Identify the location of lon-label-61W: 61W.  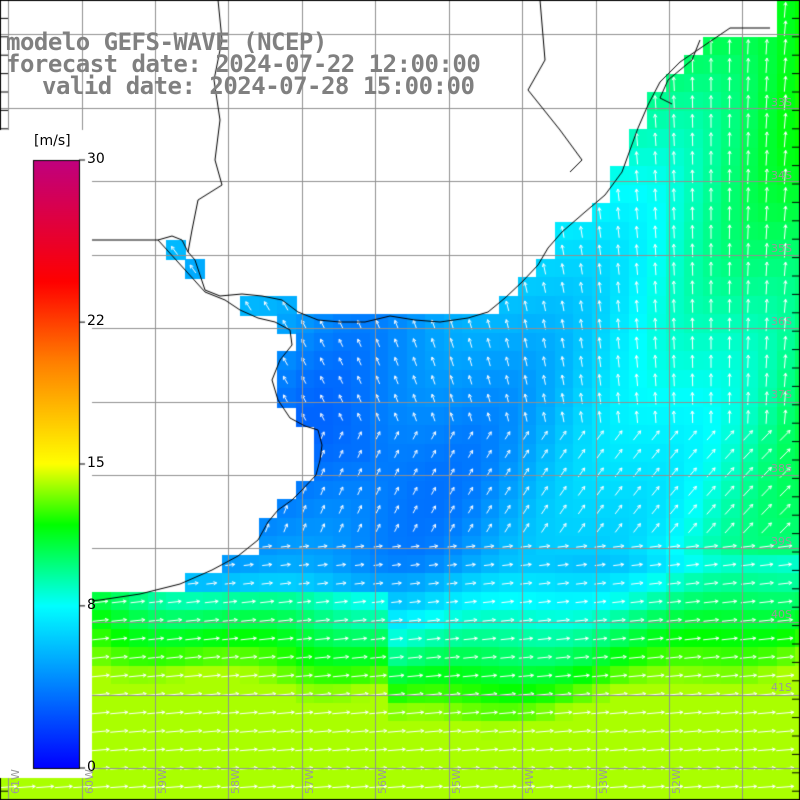
(15, 781).